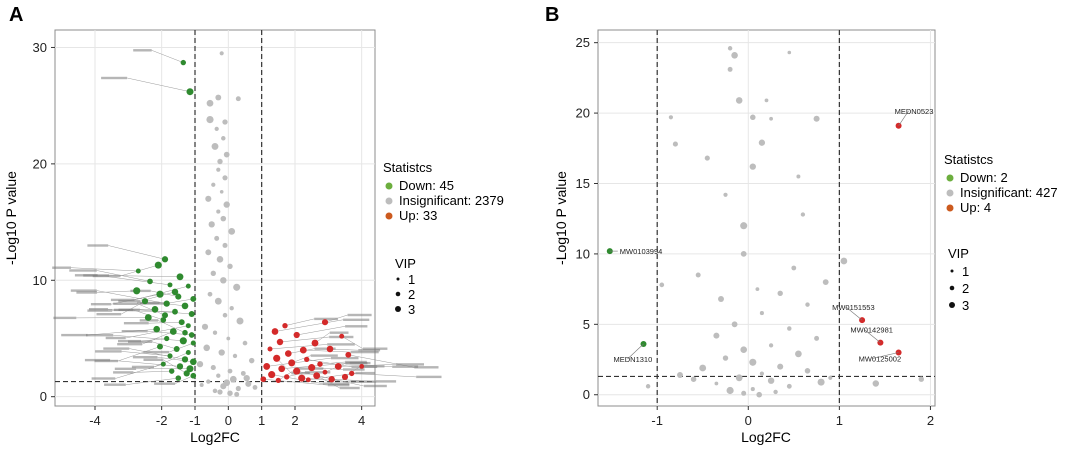 The image size is (1072, 453). Describe the element at coordinates (587, 218) in the screenshot. I see `panel-b-y-ticks: 0 5 10 15 20 25` at that location.